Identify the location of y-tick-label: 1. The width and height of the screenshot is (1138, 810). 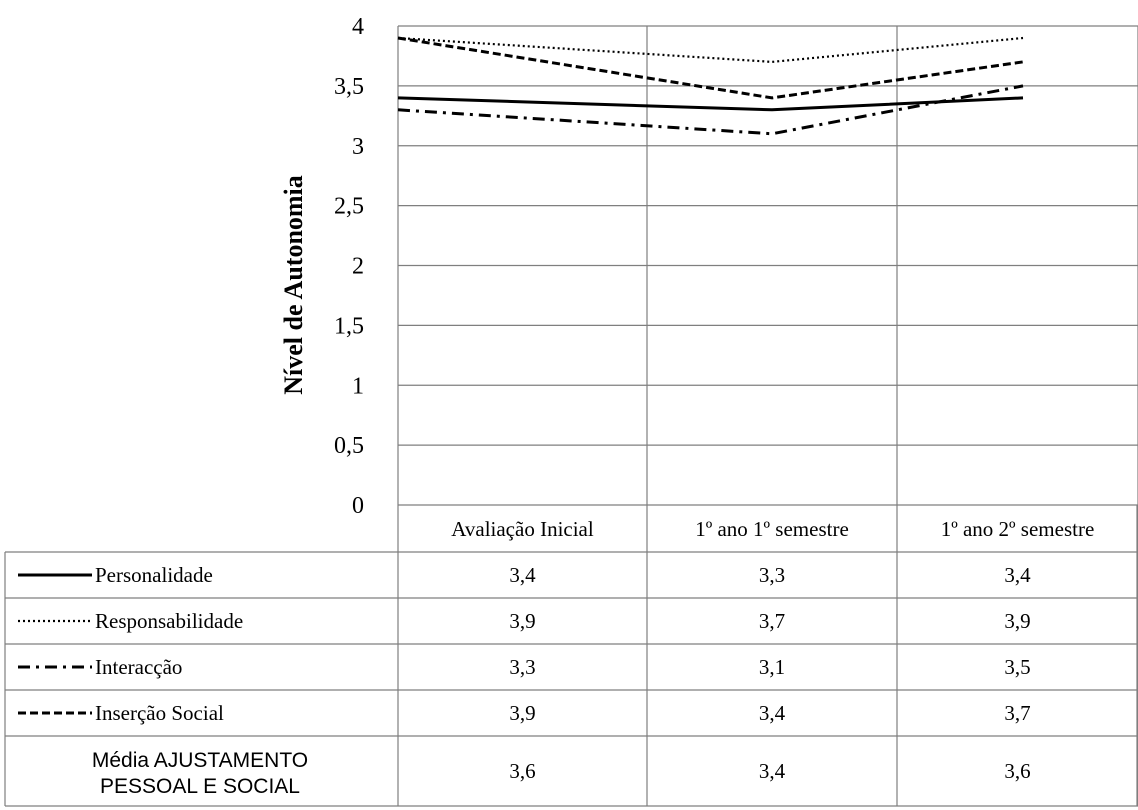
(358, 386).